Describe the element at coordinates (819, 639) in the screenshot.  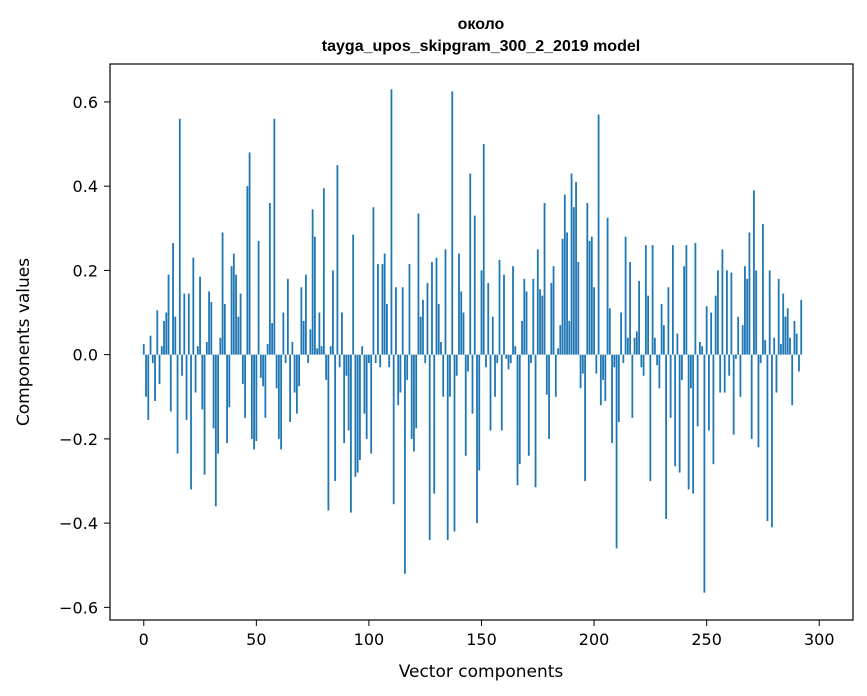
I see `x-tick-label: 300` at that location.